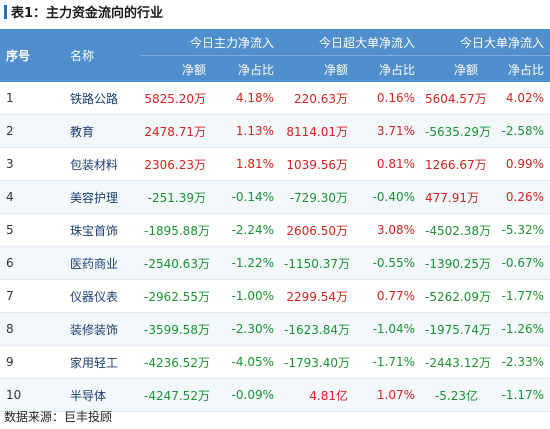 The width and height of the screenshot is (550, 429). What do you see at coordinates (176, 329) in the screenshot?
I see `cell-main-amount: -3599.58万` at bounding box center [176, 329].